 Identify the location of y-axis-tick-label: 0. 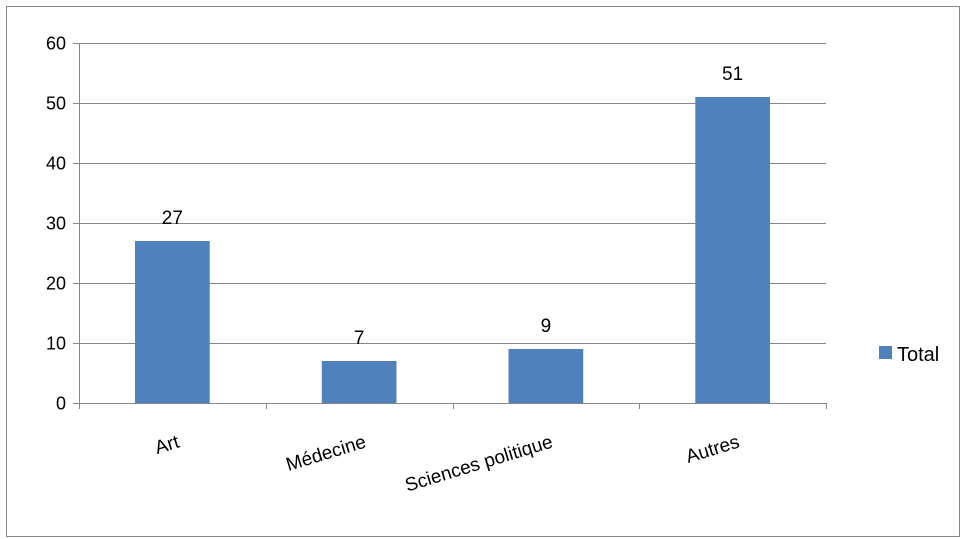
(61, 404).